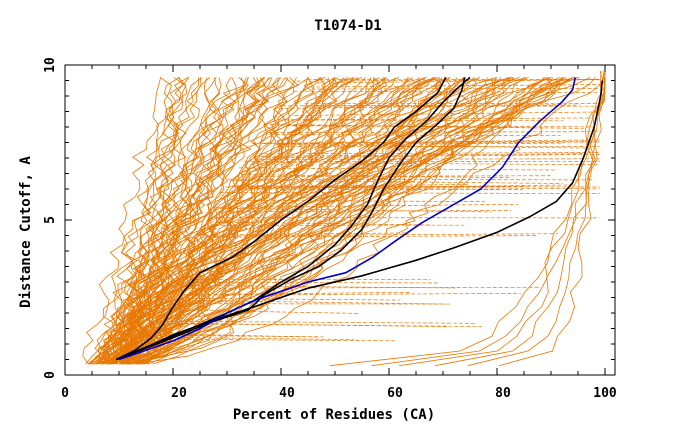 The width and height of the screenshot is (680, 440). Describe the element at coordinates (347, 26) in the screenshot. I see `chart-title: T1074-D1` at that location.